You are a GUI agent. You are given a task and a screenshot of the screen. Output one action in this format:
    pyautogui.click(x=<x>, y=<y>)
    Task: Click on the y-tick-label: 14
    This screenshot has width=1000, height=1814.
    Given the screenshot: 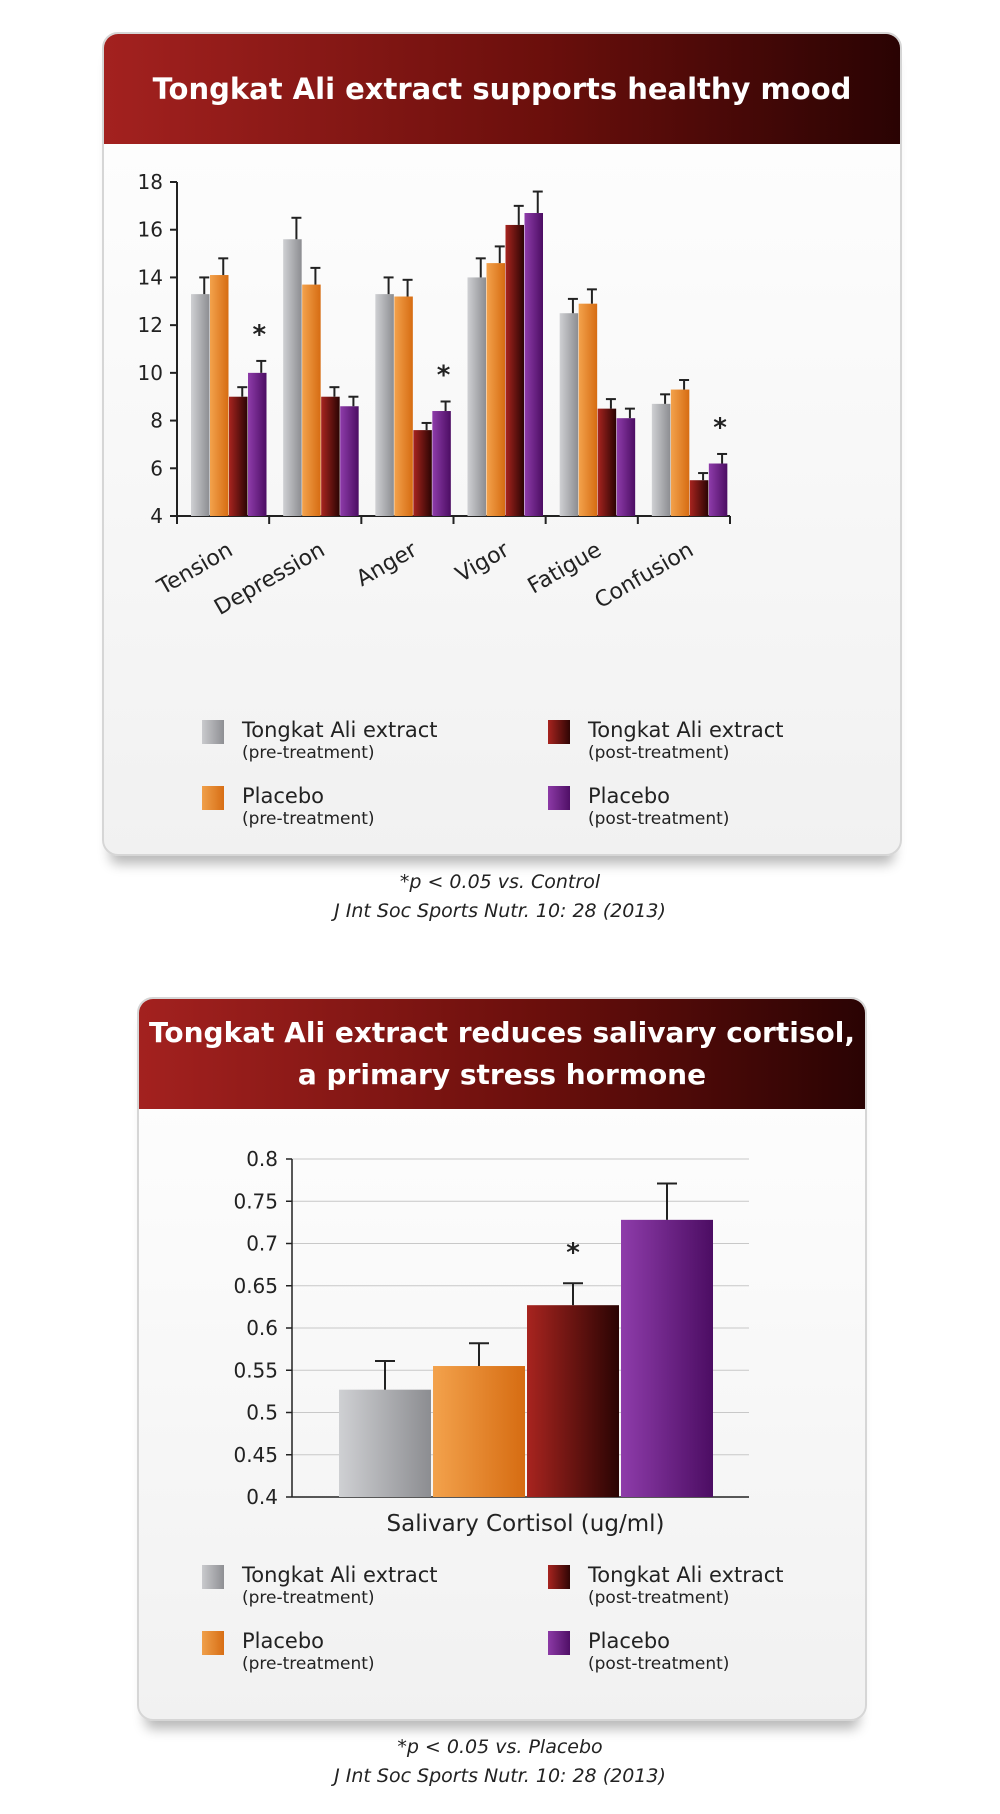 What is the action you would take?
    pyautogui.click(x=150, y=277)
    